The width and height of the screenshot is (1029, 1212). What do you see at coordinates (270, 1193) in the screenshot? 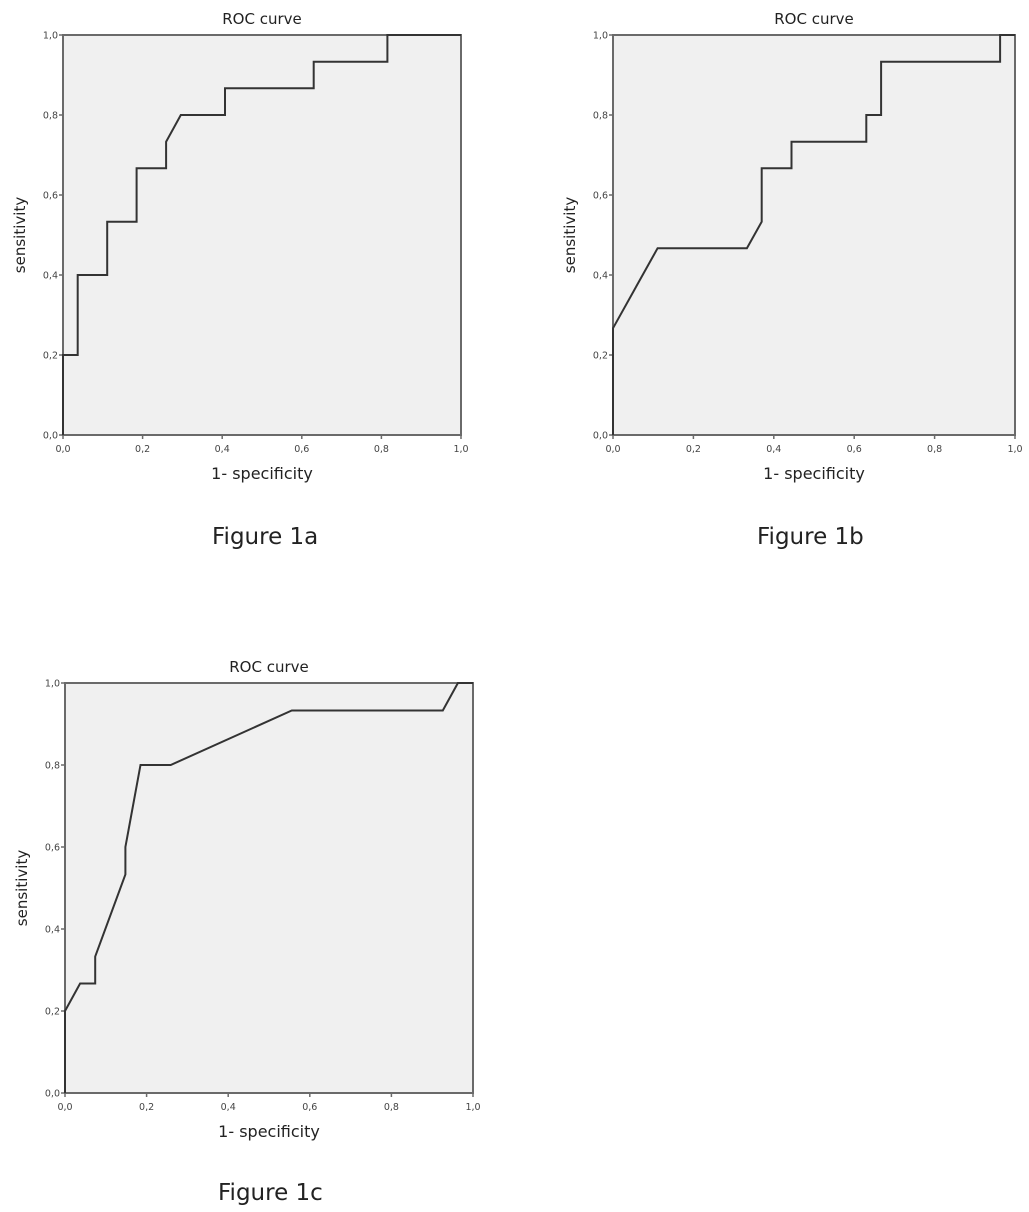
I see `caption-figure-1c: Figure 1c` at bounding box center [270, 1193].